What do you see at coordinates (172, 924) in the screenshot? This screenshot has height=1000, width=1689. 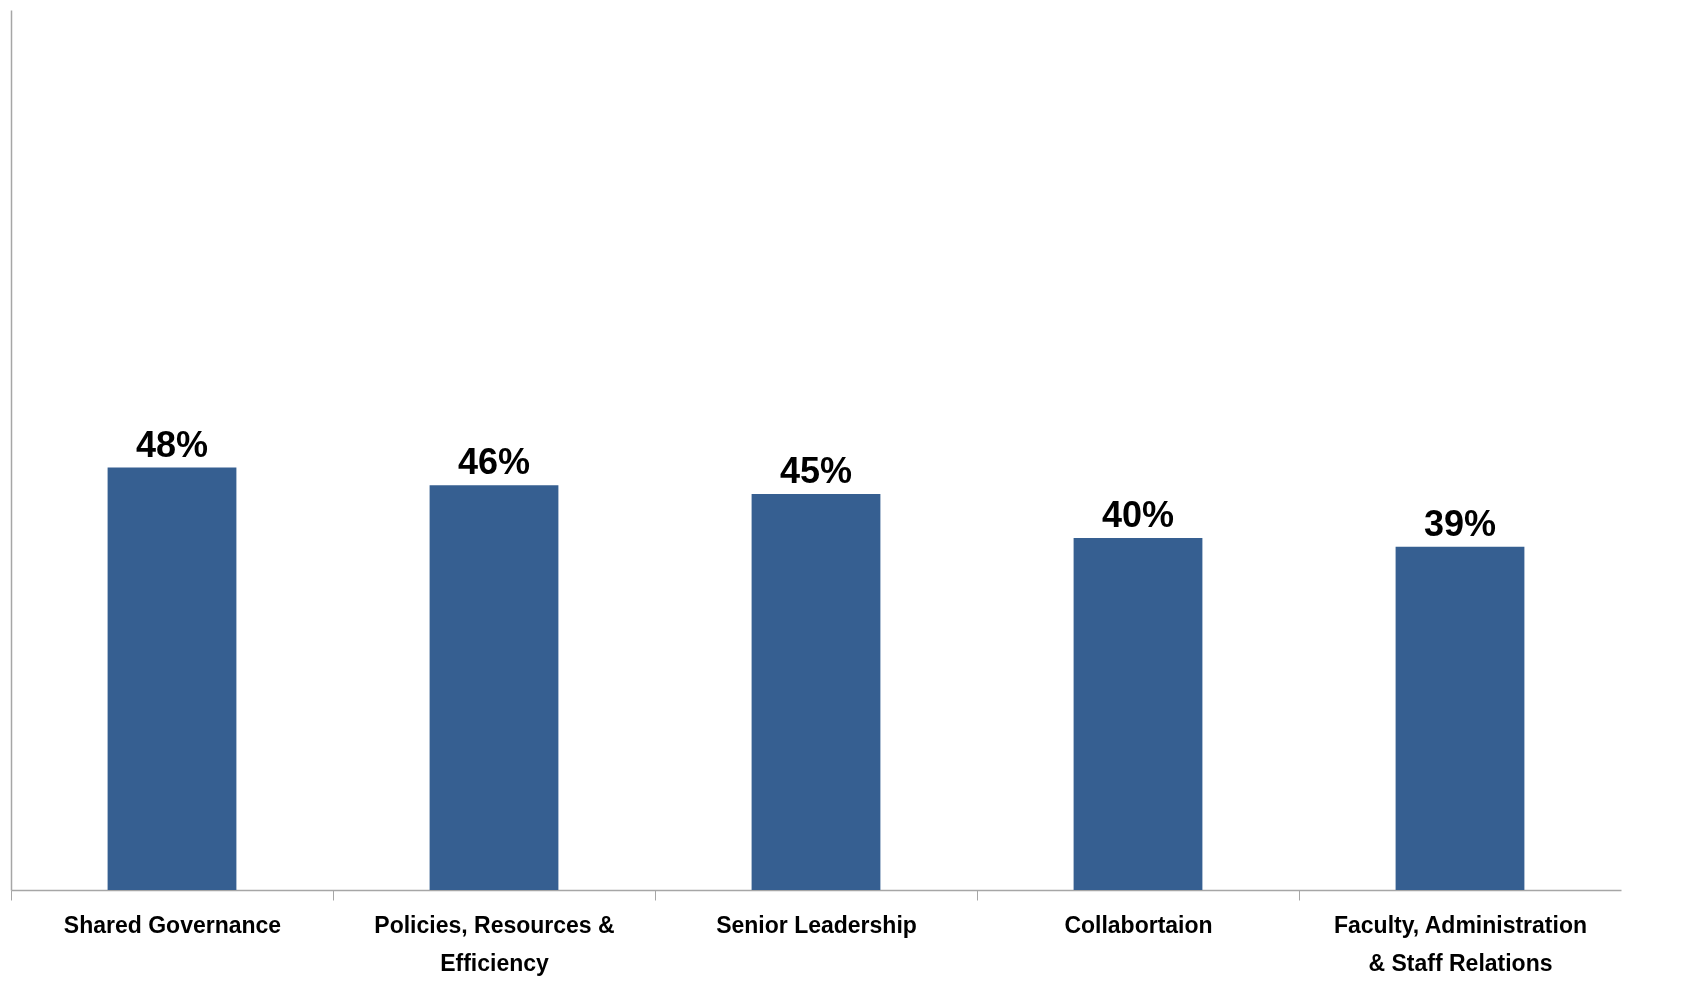 I see `x-tick-label: Shared Governance` at bounding box center [172, 924].